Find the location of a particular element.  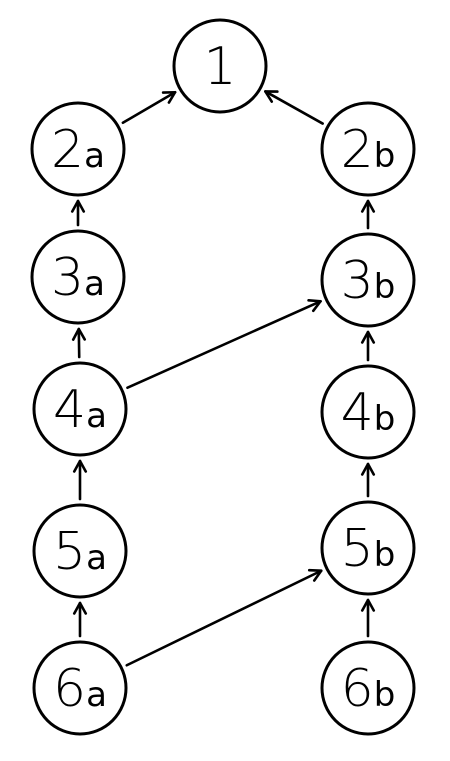

edge-5b-to-4b is located at coordinates (368, 480).